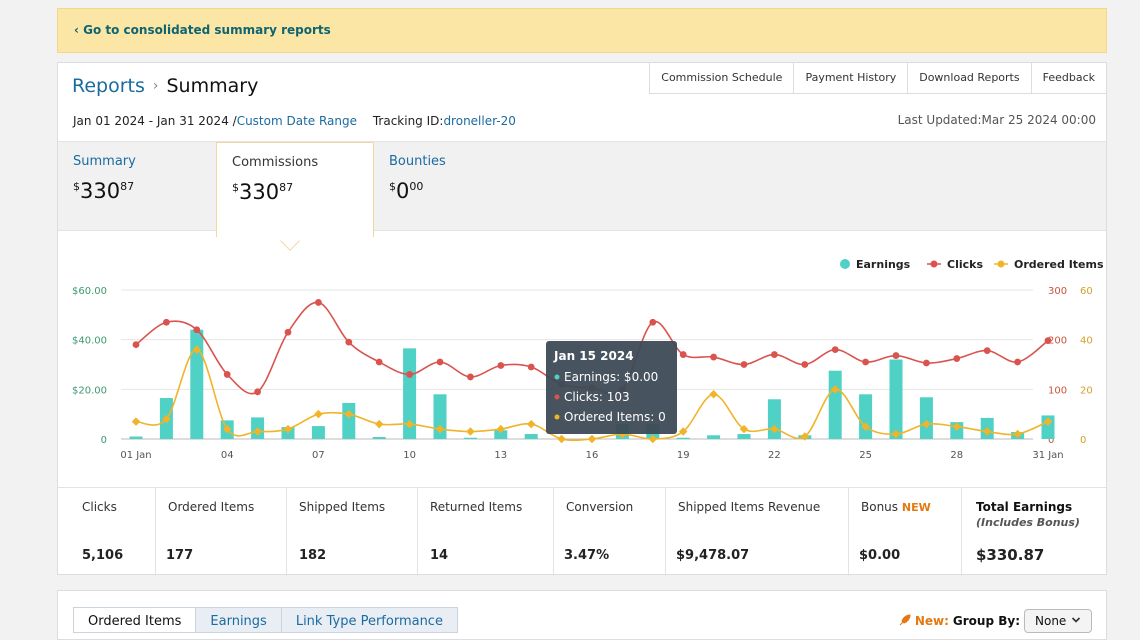  What do you see at coordinates (1051, 621) in the screenshot?
I see `group-by-value: None` at bounding box center [1051, 621].